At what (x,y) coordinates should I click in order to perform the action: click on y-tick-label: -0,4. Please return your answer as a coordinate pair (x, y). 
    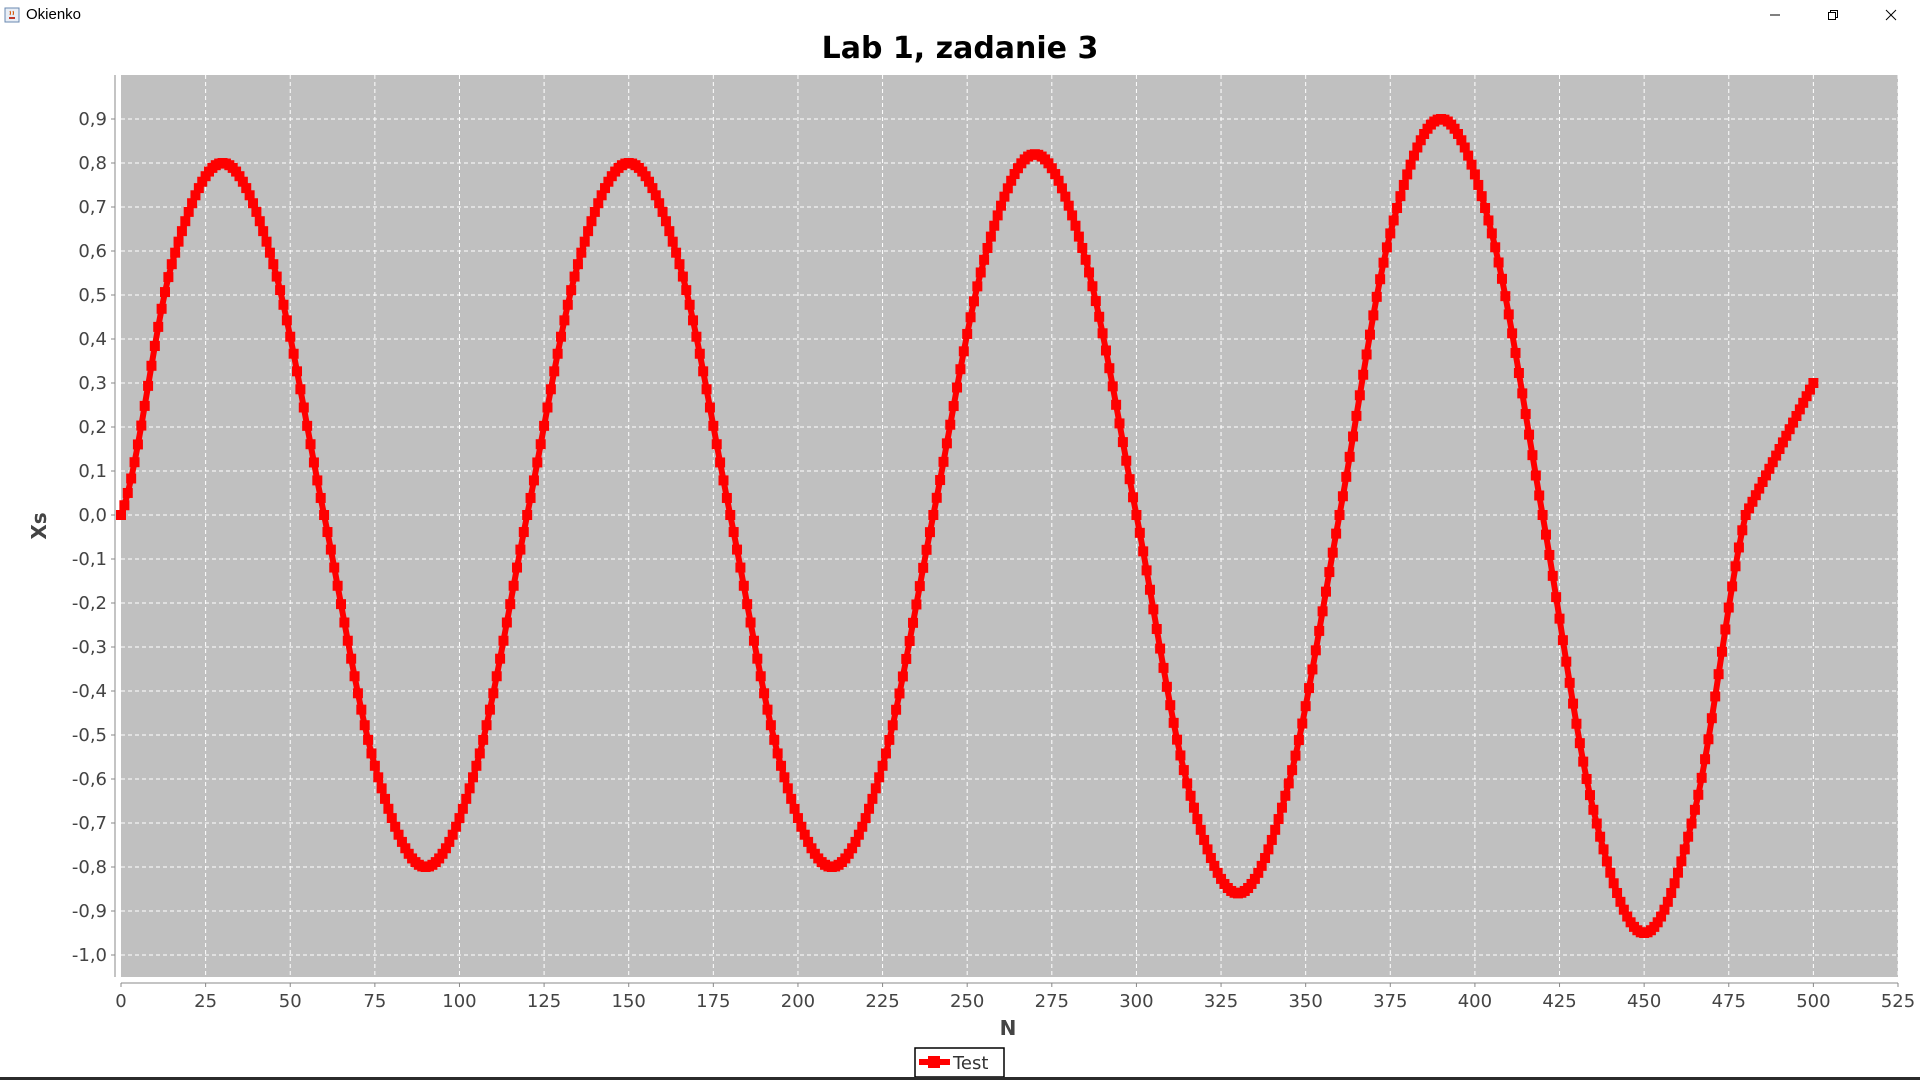
    Looking at the image, I should click on (89, 691).